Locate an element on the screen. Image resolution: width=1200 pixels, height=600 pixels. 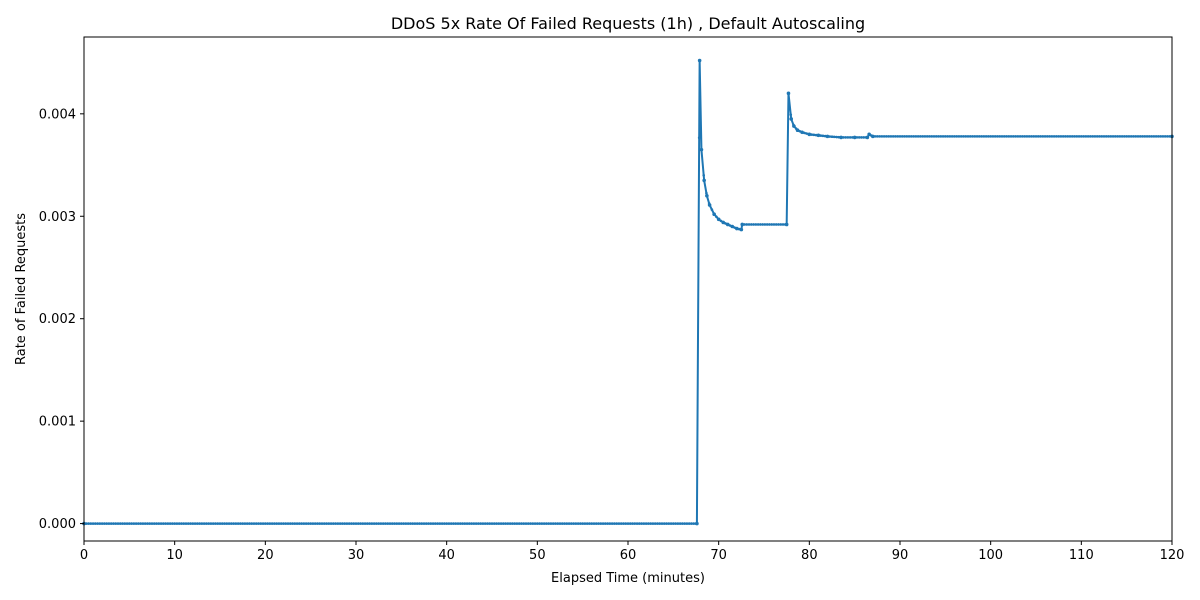
y-tick-label: 0.002 is located at coordinates (57, 319).